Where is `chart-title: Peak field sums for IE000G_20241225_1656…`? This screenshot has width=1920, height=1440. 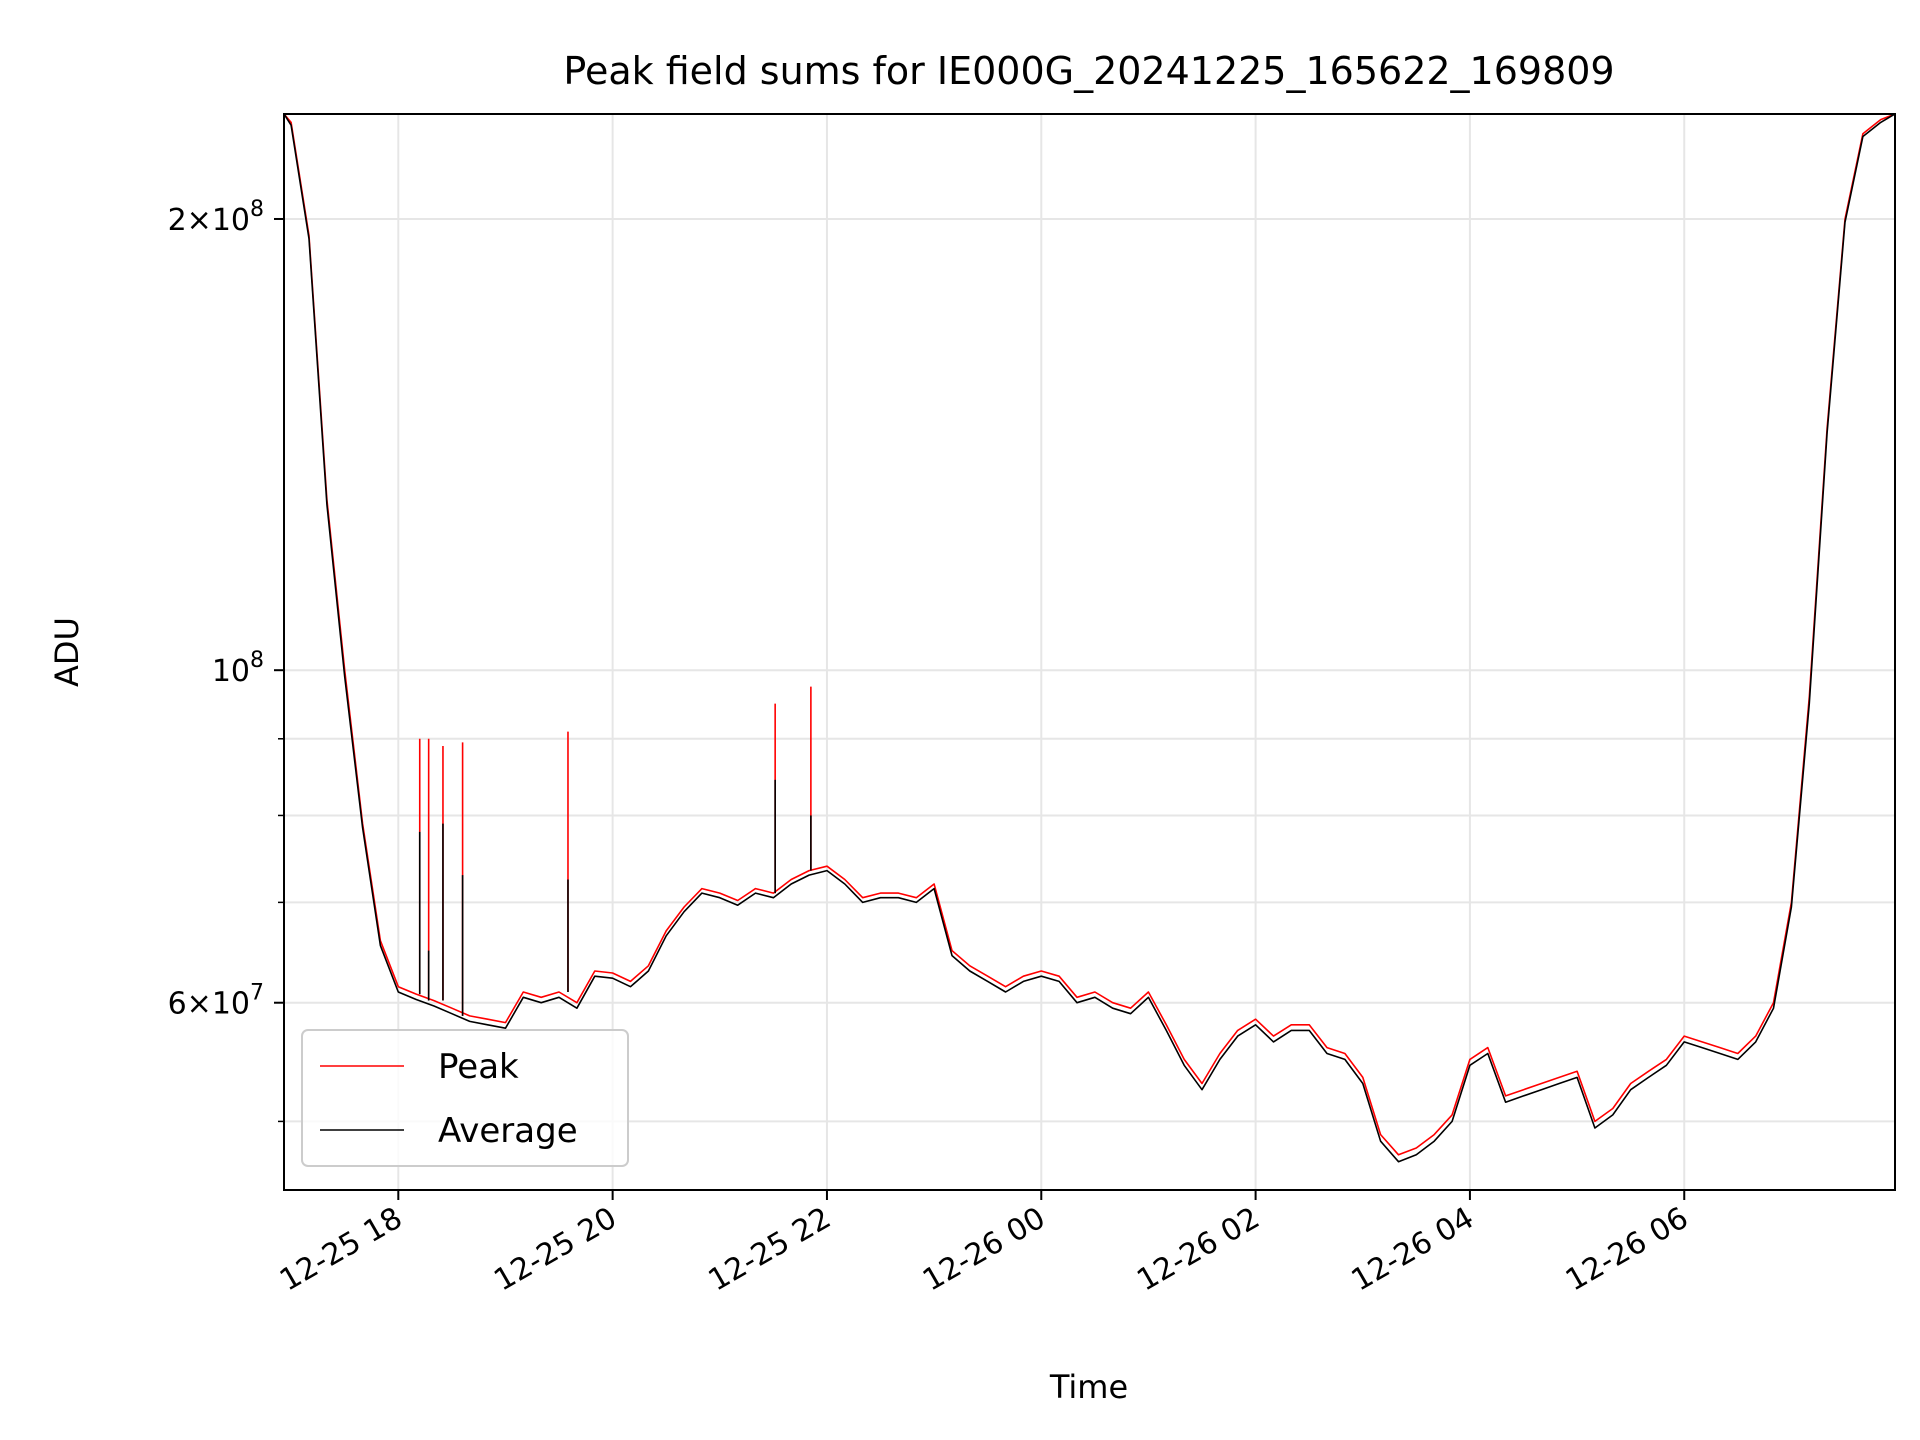 chart-title: Peak field sums for IE000G_20241225_1656… is located at coordinates (1088, 71).